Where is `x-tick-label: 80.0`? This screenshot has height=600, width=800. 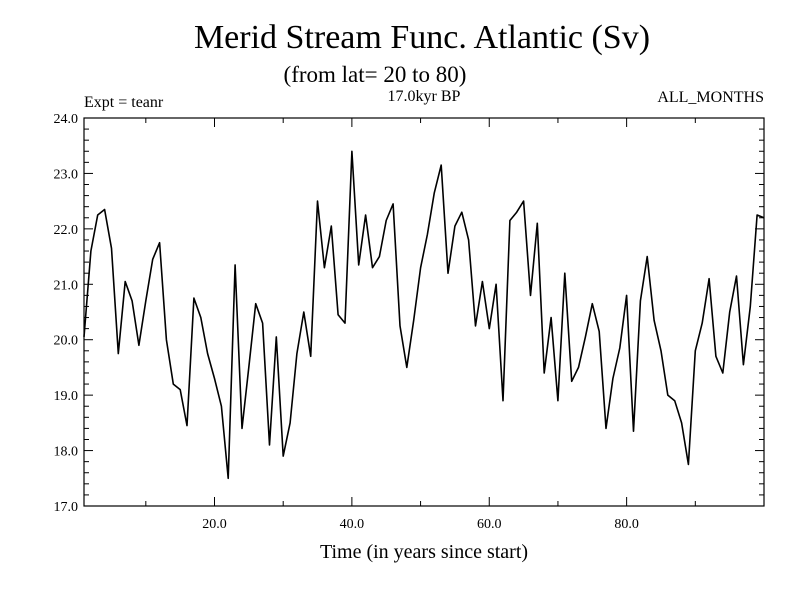 x-tick-label: 80.0 is located at coordinates (626, 524).